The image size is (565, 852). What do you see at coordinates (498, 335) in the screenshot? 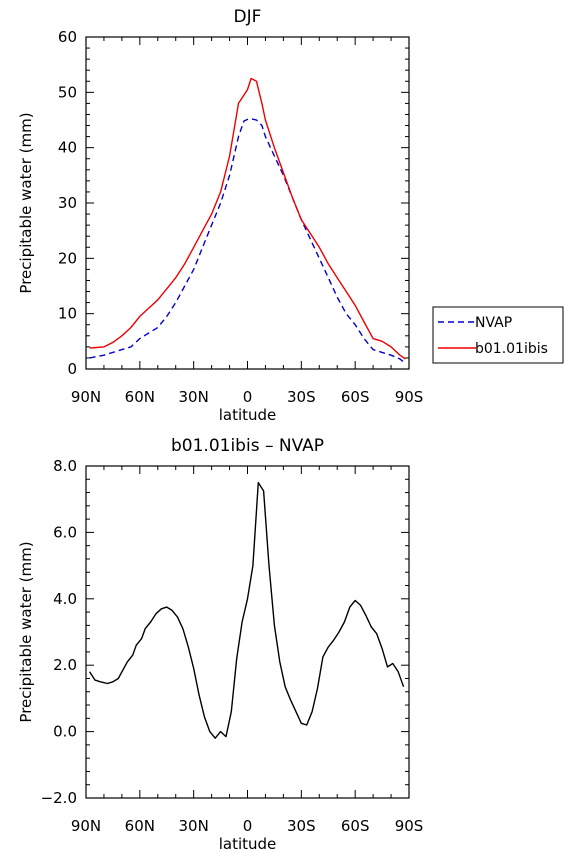
I see `legend-box` at bounding box center [498, 335].